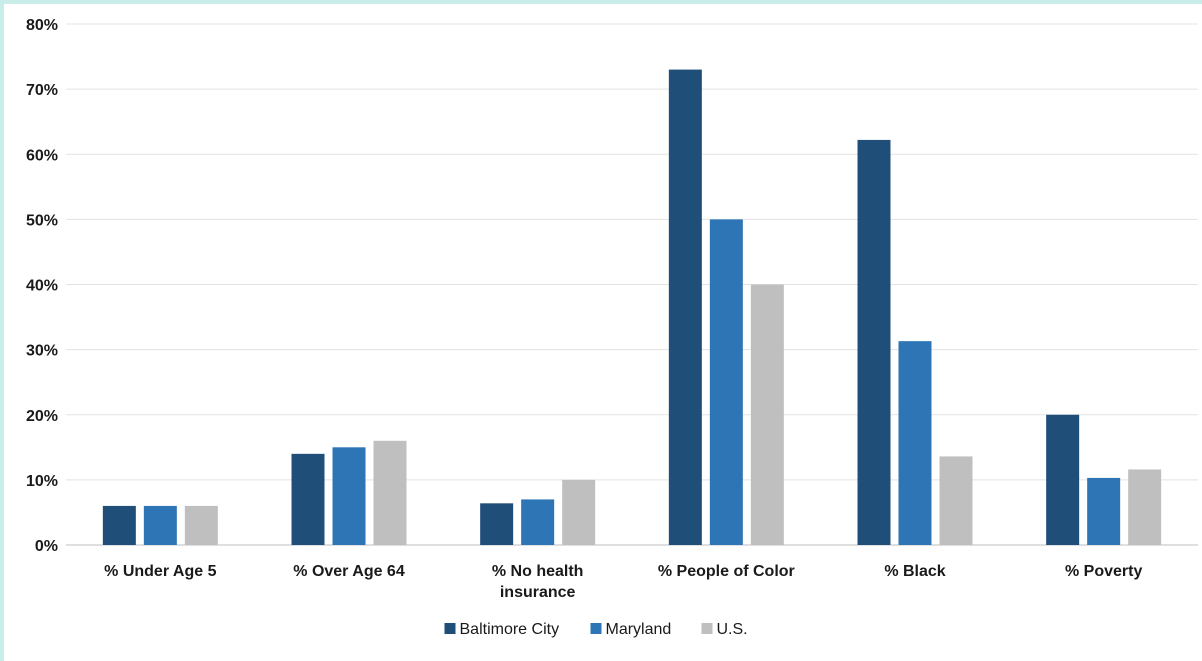 The width and height of the screenshot is (1202, 661). What do you see at coordinates (46, 546) in the screenshot?
I see `y-tick-label: 0%` at bounding box center [46, 546].